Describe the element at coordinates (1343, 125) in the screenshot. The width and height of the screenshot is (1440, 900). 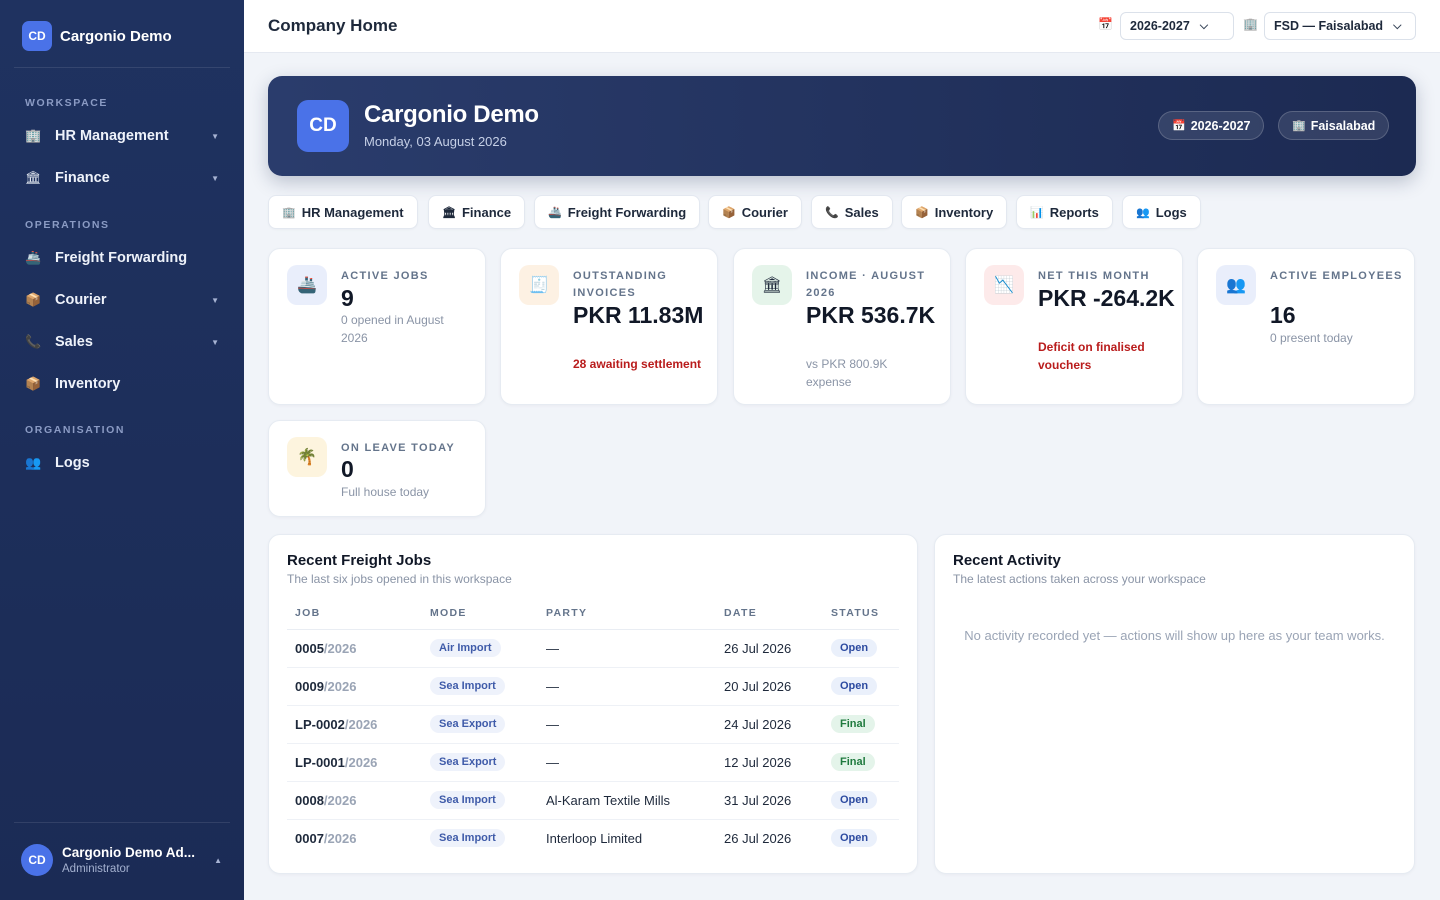
I see `branch-pill-label: Faisalabad` at that location.